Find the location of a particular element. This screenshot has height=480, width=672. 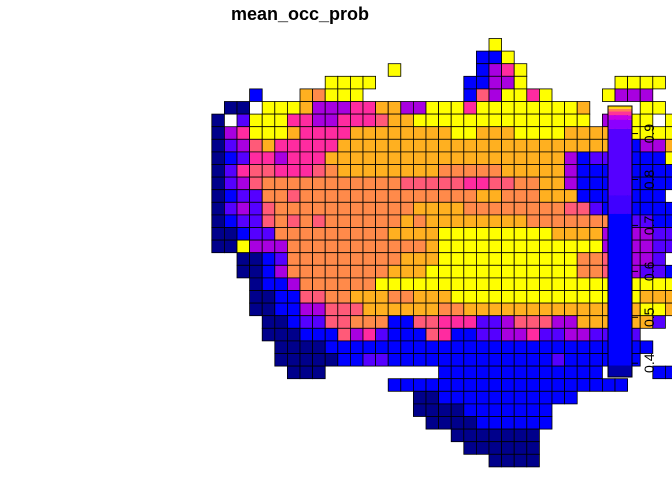

legend-tick-label: 0.9 is located at coordinates (649, 134).